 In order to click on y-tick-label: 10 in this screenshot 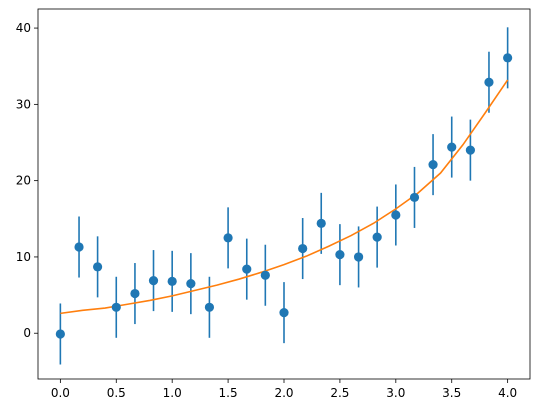, I will do `click(23, 257)`.